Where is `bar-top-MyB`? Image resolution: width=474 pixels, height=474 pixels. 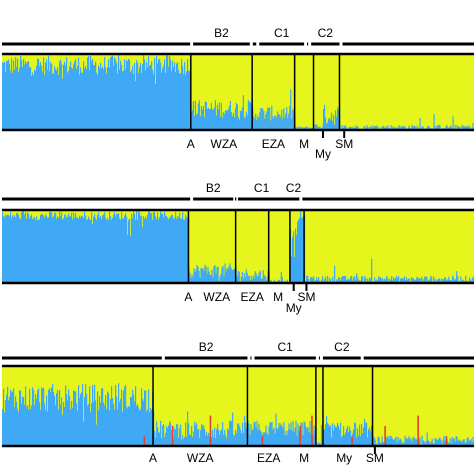 bar-top-MyB is located at coordinates (331, 121).